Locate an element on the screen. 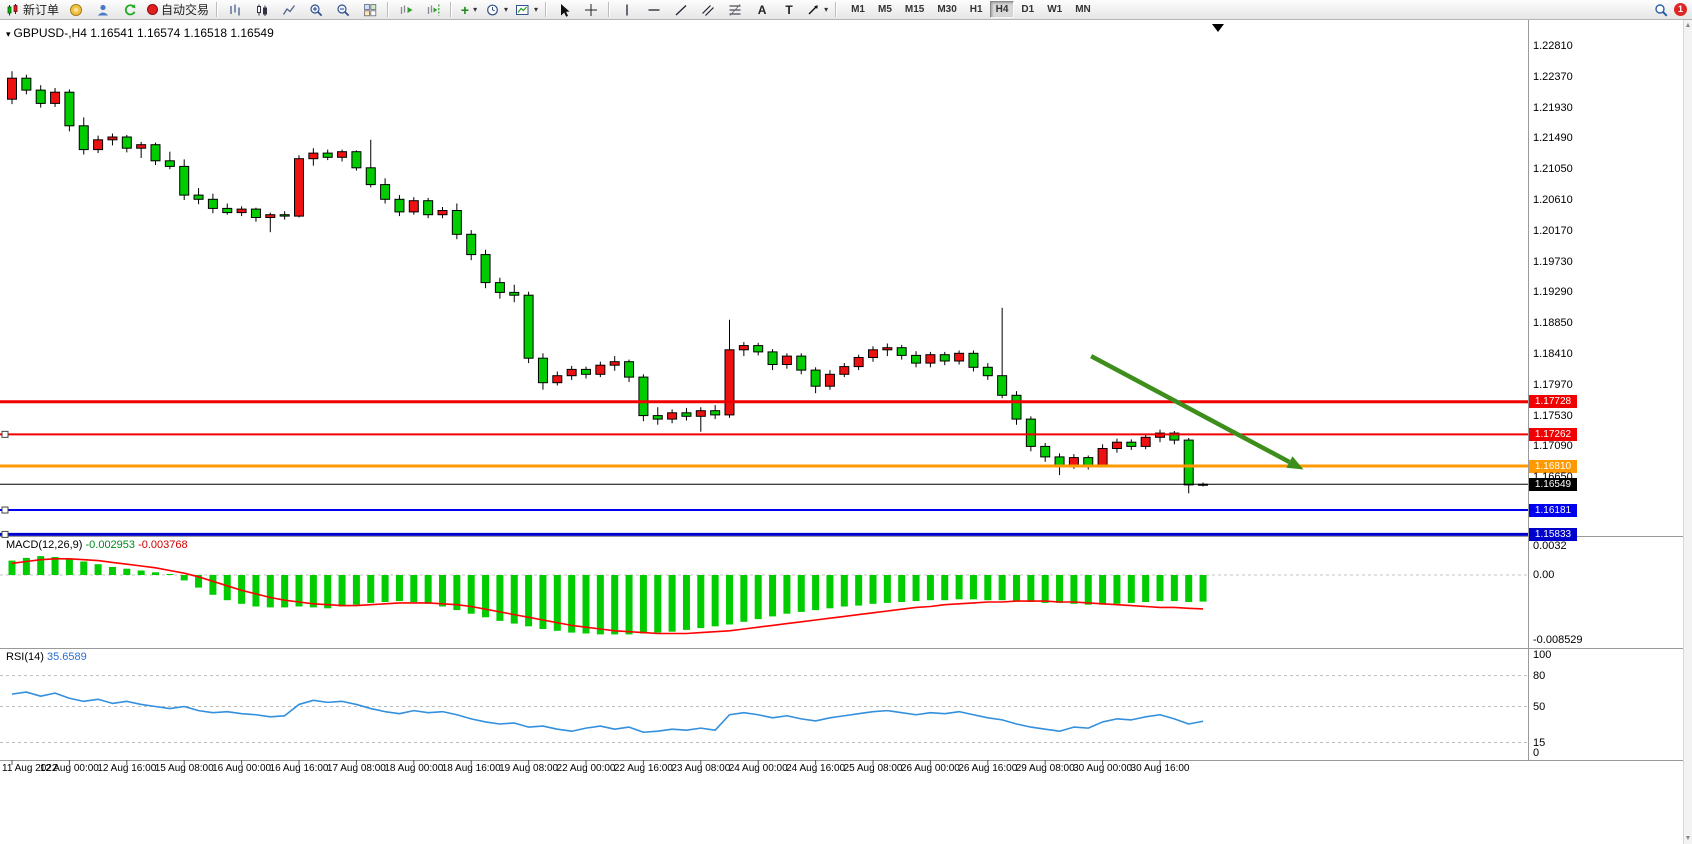  vertical-scrollbar: ▲ ▼ is located at coordinates (1687, 432).